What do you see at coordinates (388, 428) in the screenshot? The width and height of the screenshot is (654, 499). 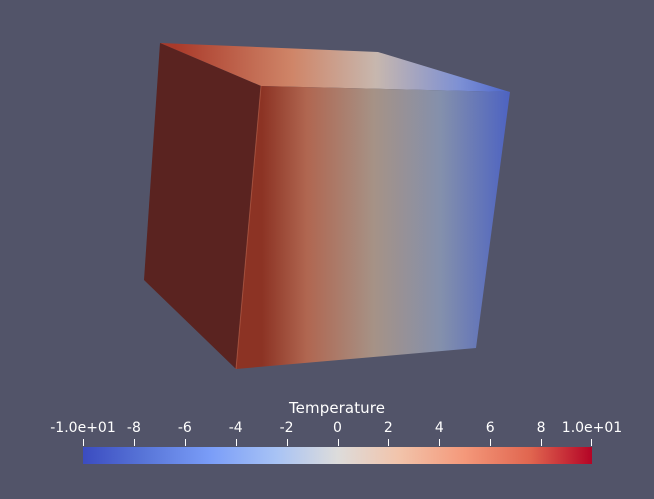 I see `colorbar-tick-label: 2` at bounding box center [388, 428].